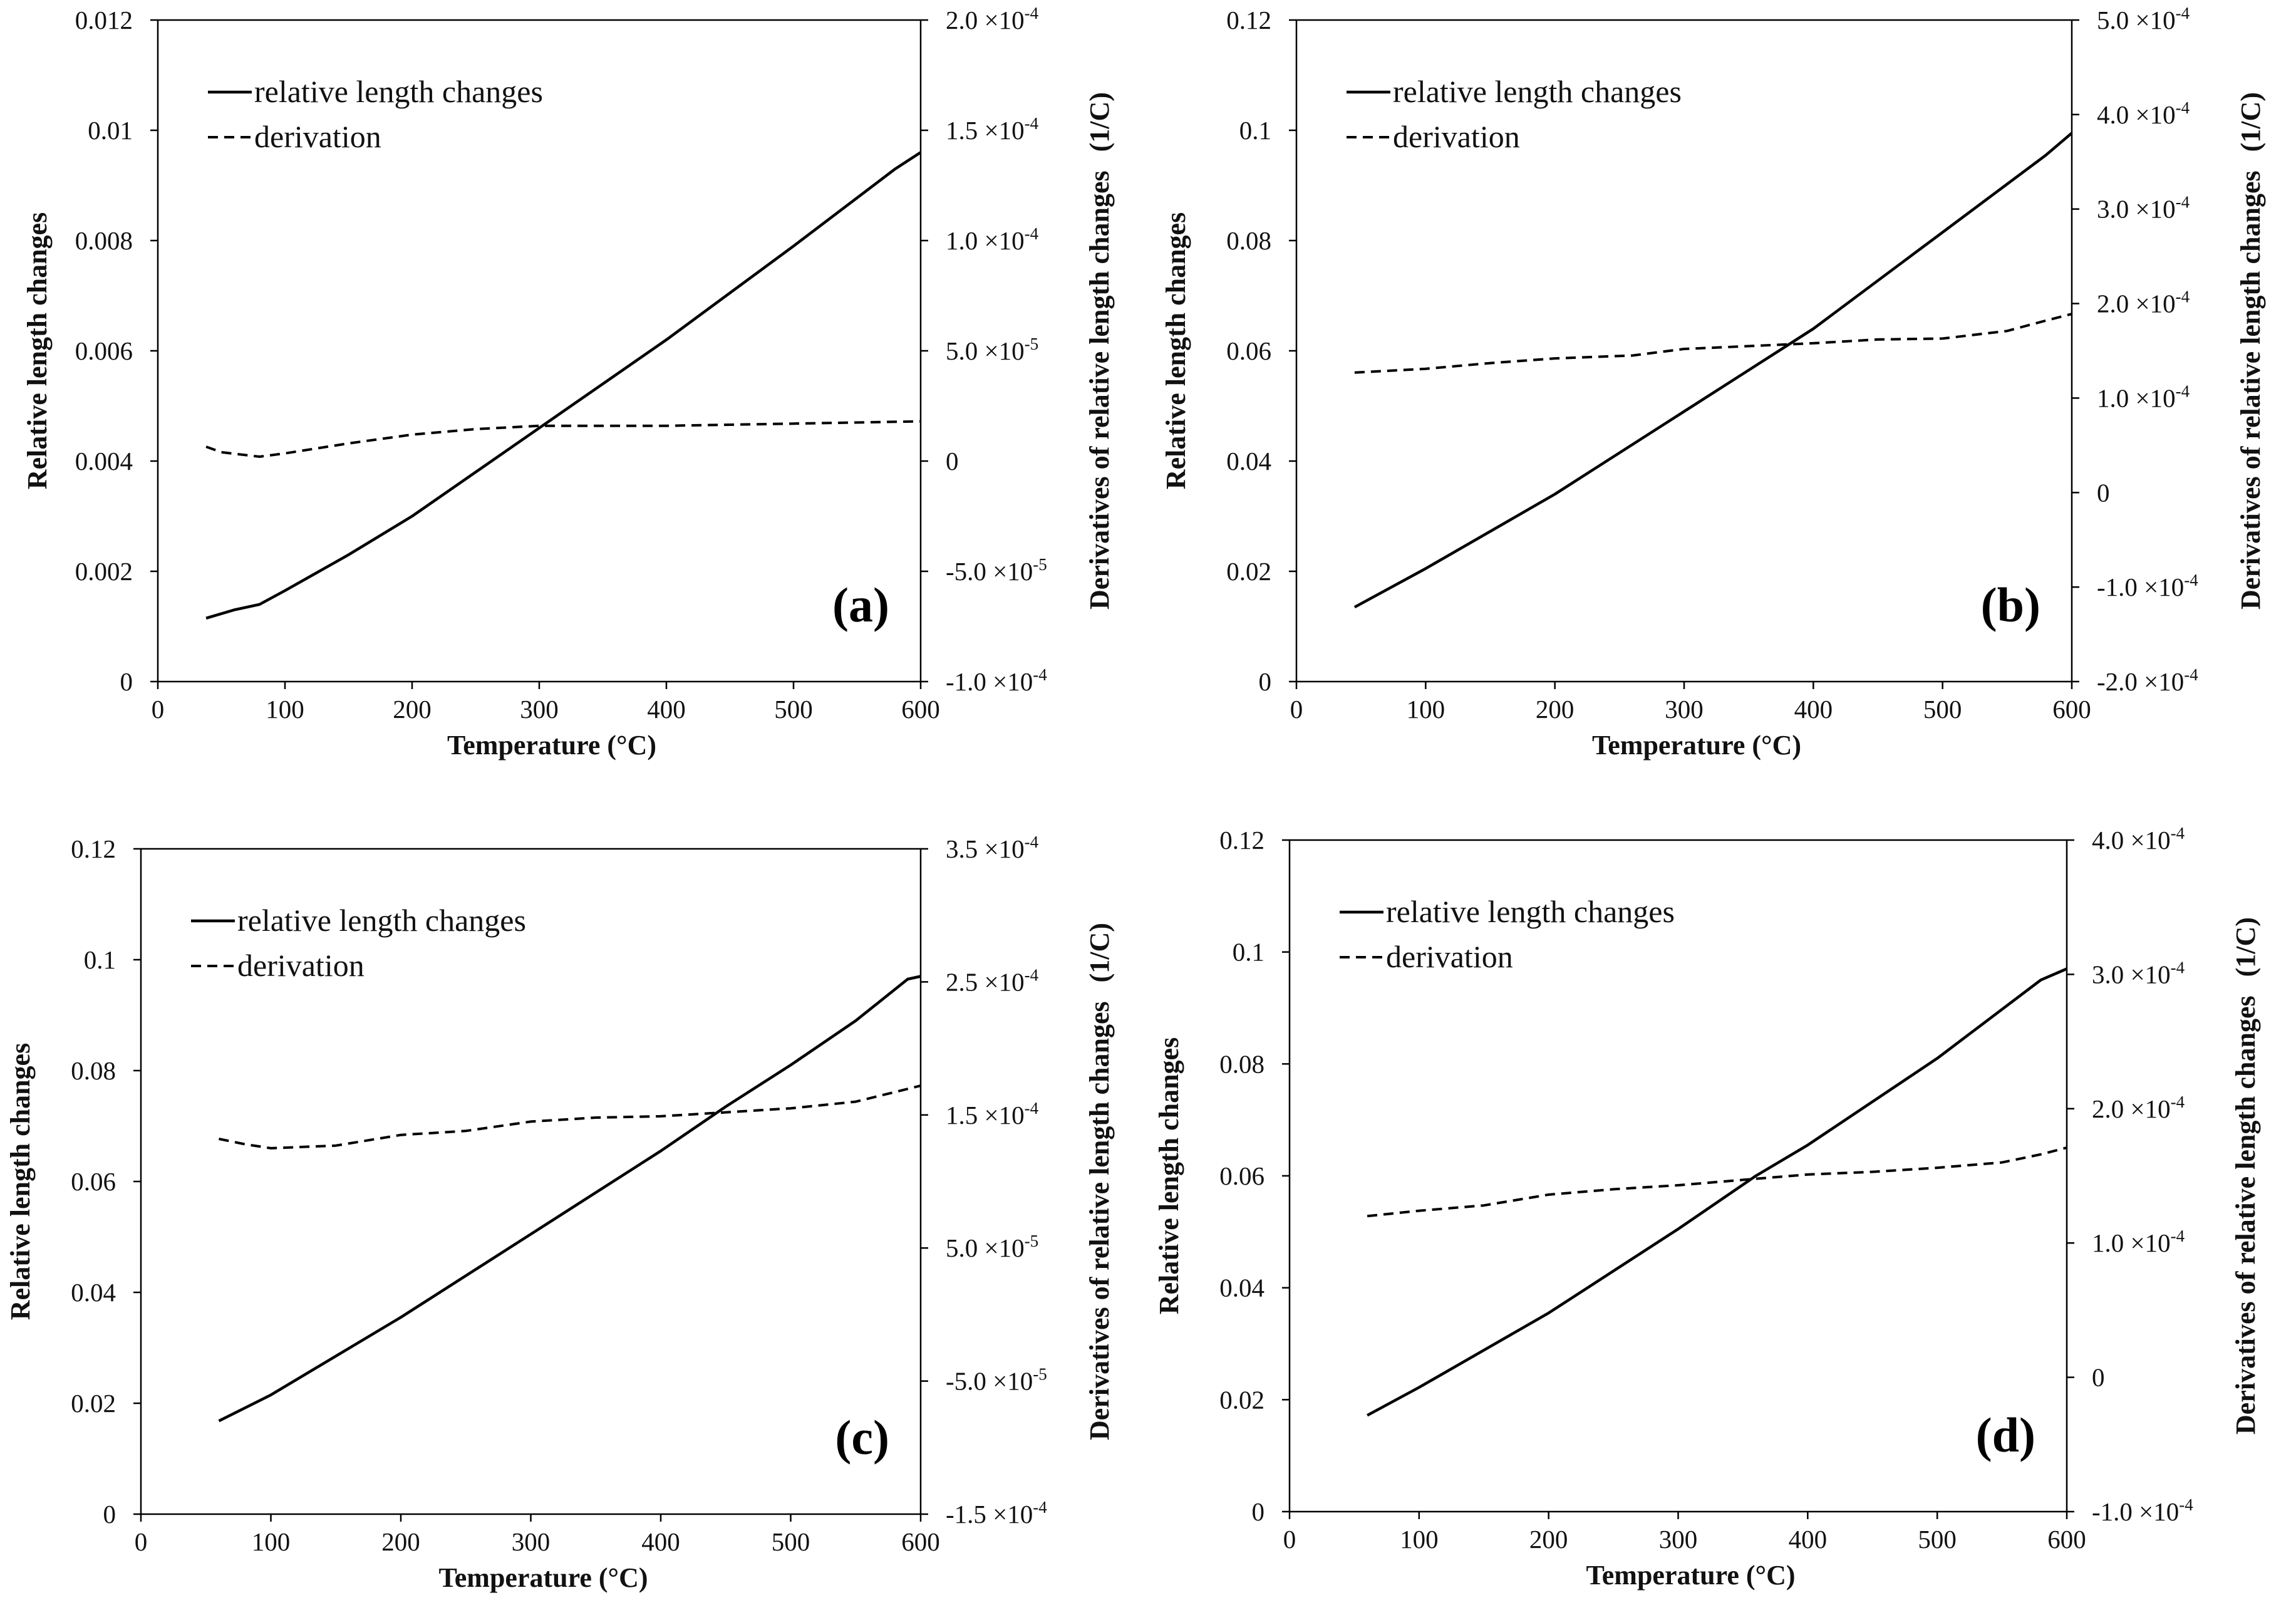 The height and width of the screenshot is (1620, 2296). Describe the element at coordinates (1241, 1063) in the screenshot. I see `y-tick-label: 0.08` at that location.